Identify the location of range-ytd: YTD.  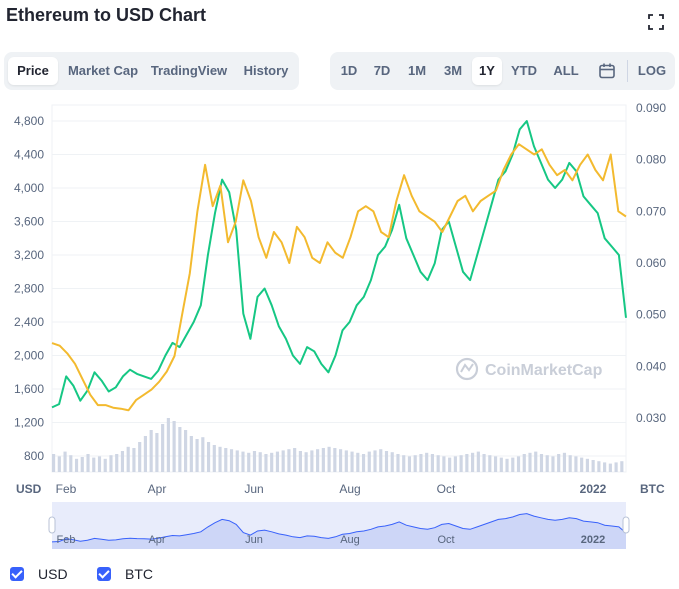
(524, 70).